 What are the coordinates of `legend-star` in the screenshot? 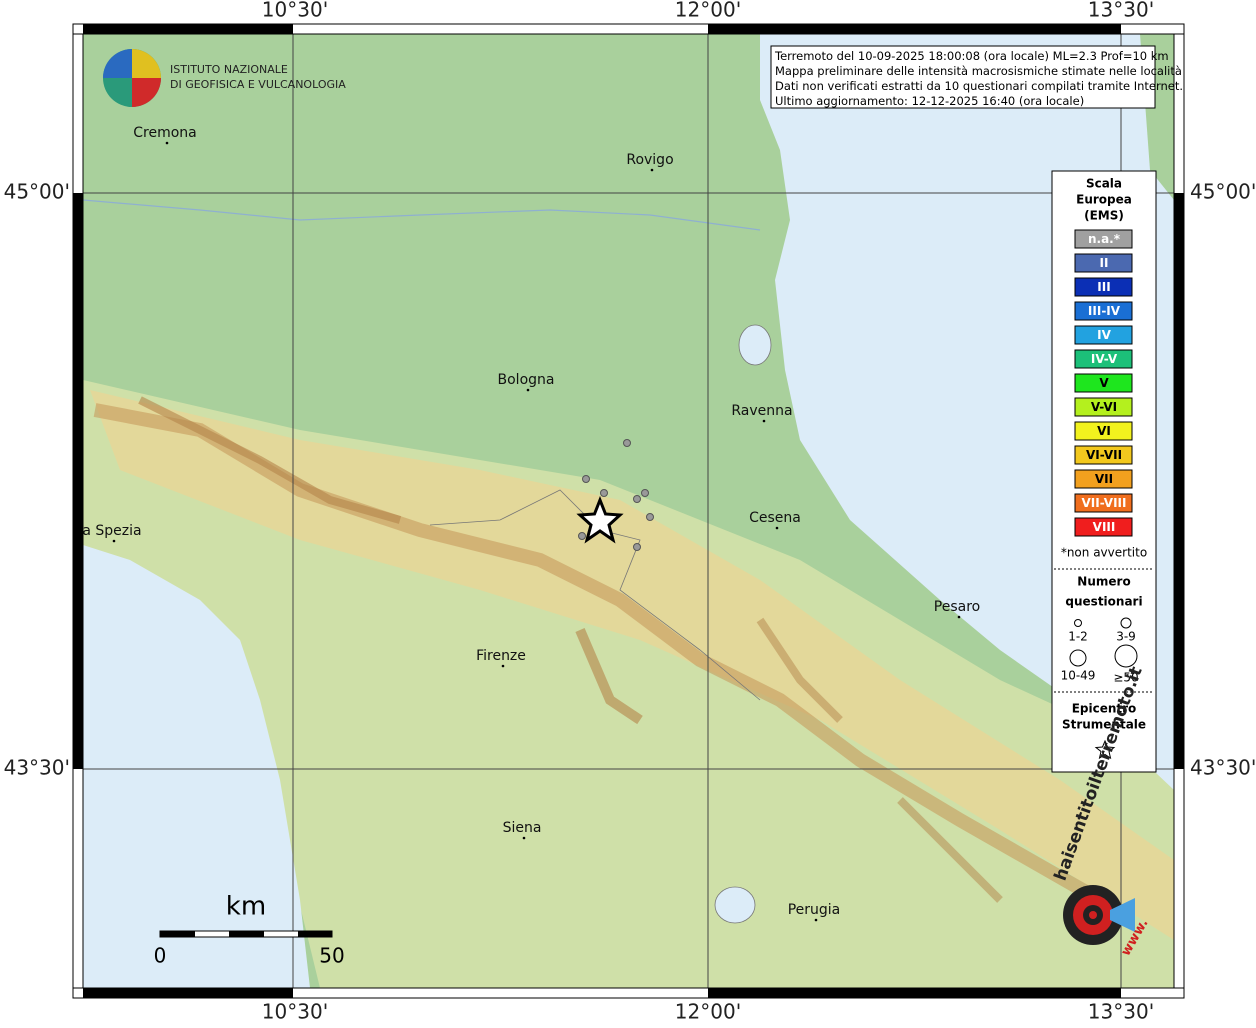 It's located at (1105, 749).